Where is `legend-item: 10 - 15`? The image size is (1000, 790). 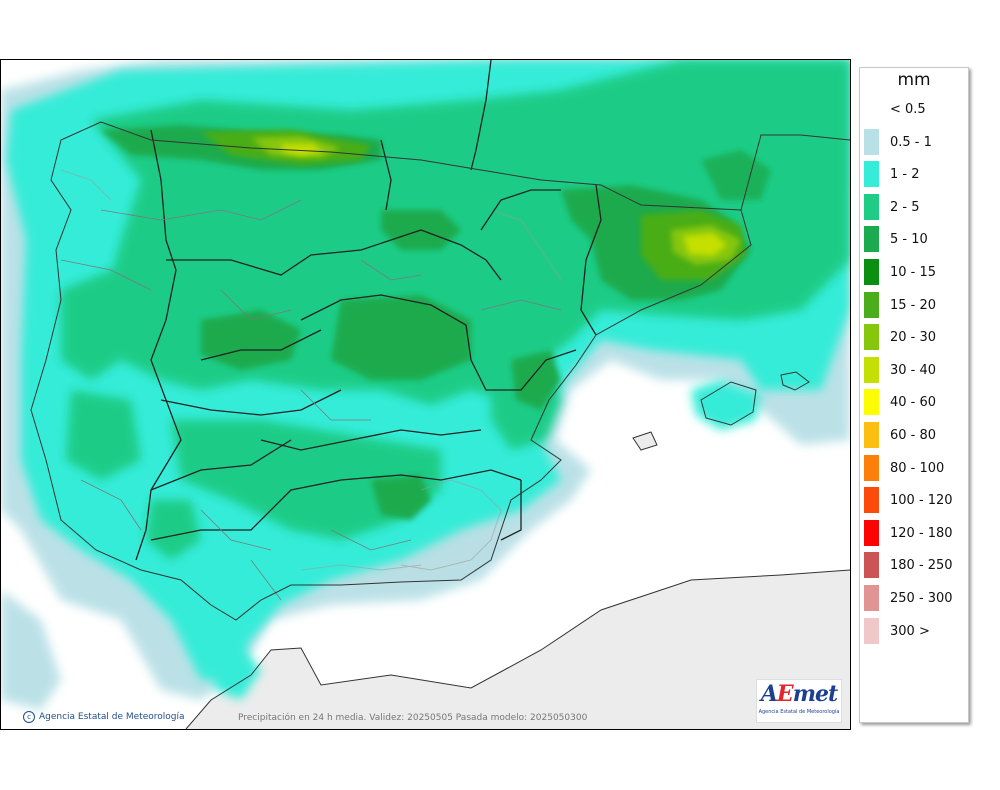
legend-item: 10 - 15 is located at coordinates (915, 272).